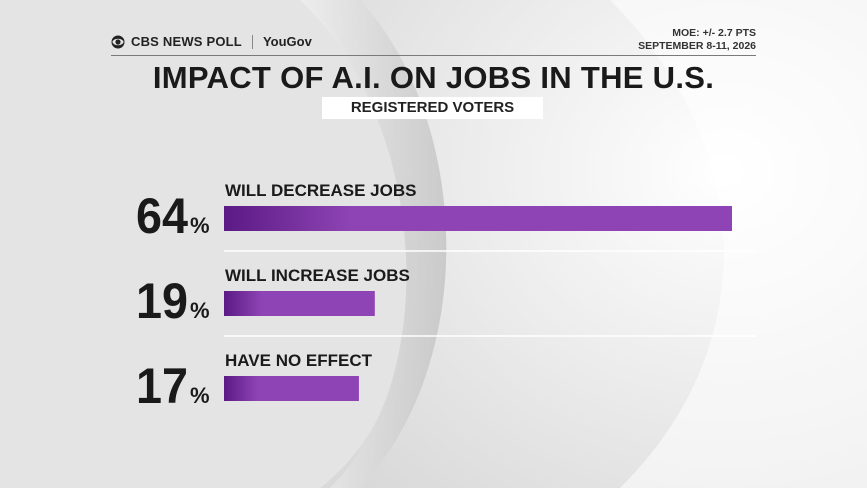 The image size is (867, 488). What do you see at coordinates (320, 190) in the screenshot?
I see `category-label: WILL DECREASE JOBS` at bounding box center [320, 190].